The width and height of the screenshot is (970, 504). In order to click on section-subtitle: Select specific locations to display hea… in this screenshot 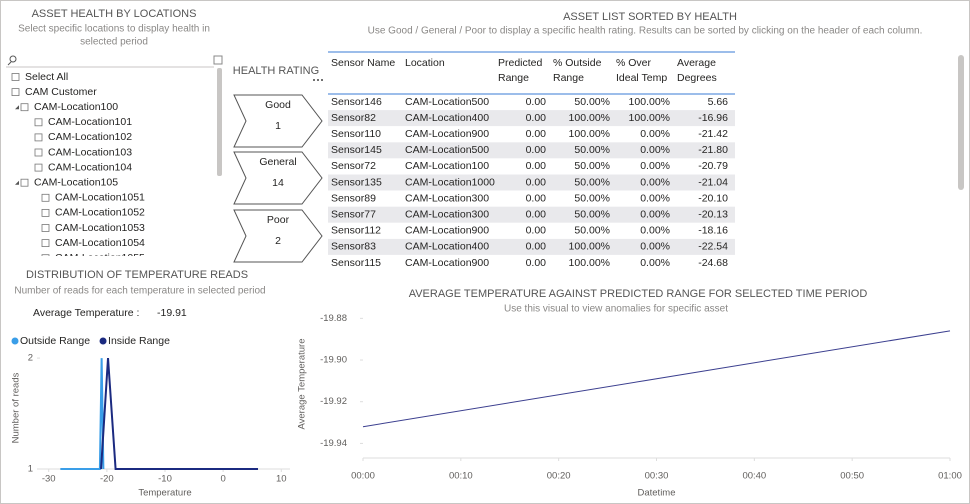, I will do `click(114, 29)`.